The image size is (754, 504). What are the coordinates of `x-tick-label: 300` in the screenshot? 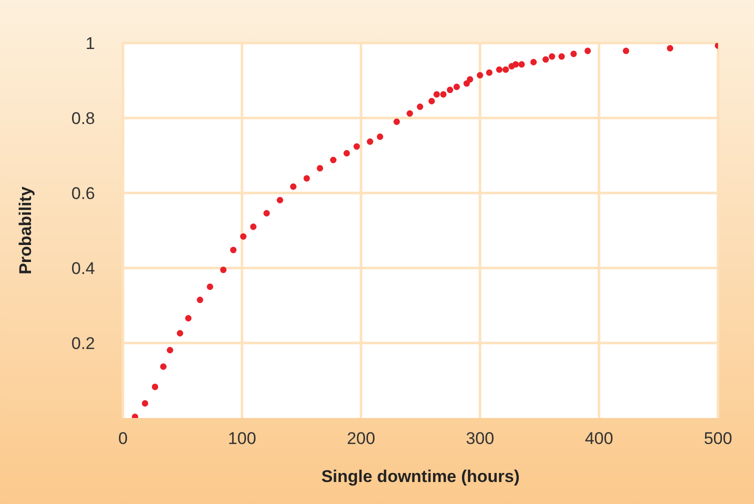 It's located at (480, 438).